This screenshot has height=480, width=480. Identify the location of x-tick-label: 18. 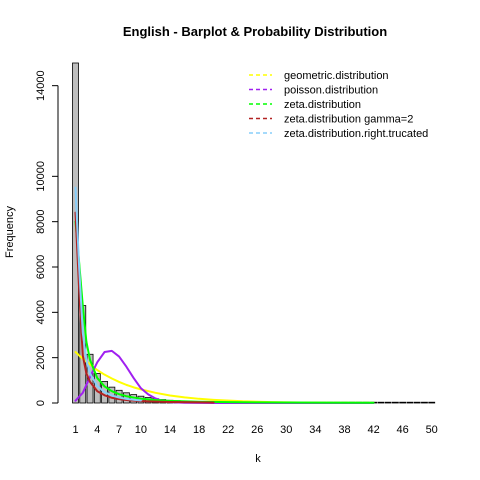
(199, 430).